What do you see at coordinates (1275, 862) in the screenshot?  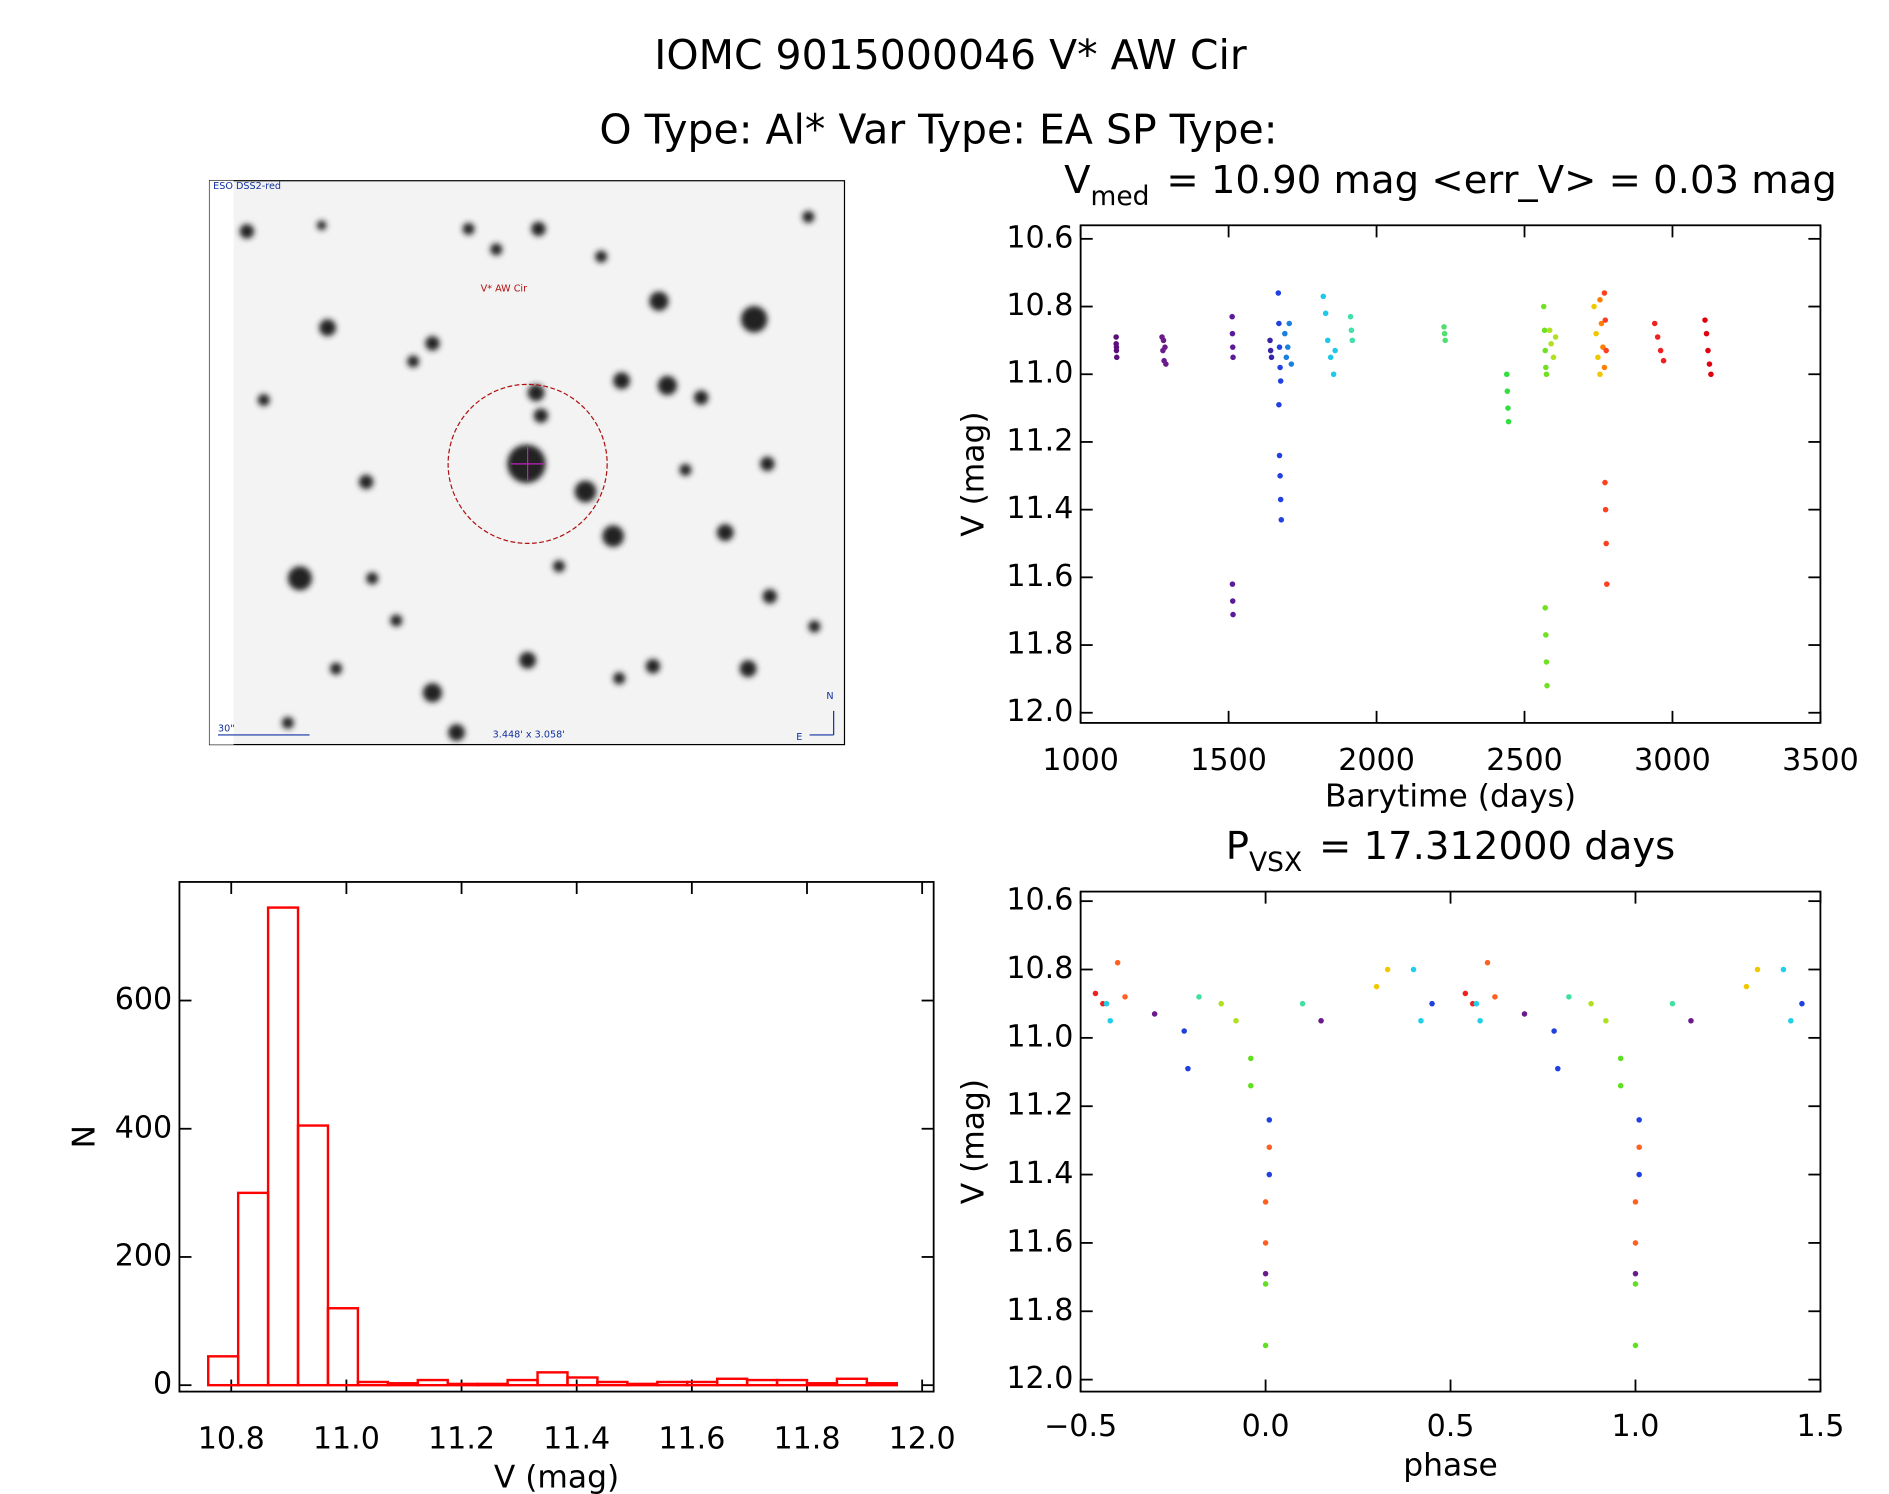 I see `title-part: VSX` at bounding box center [1275, 862].